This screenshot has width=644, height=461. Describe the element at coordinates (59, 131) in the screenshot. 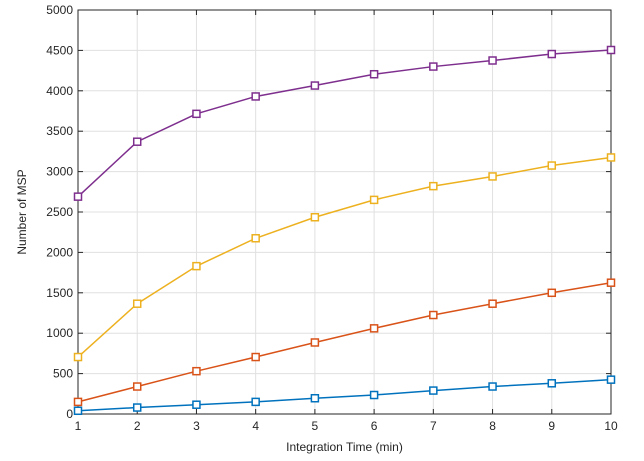

I see `y-tick-label: 3500` at that location.